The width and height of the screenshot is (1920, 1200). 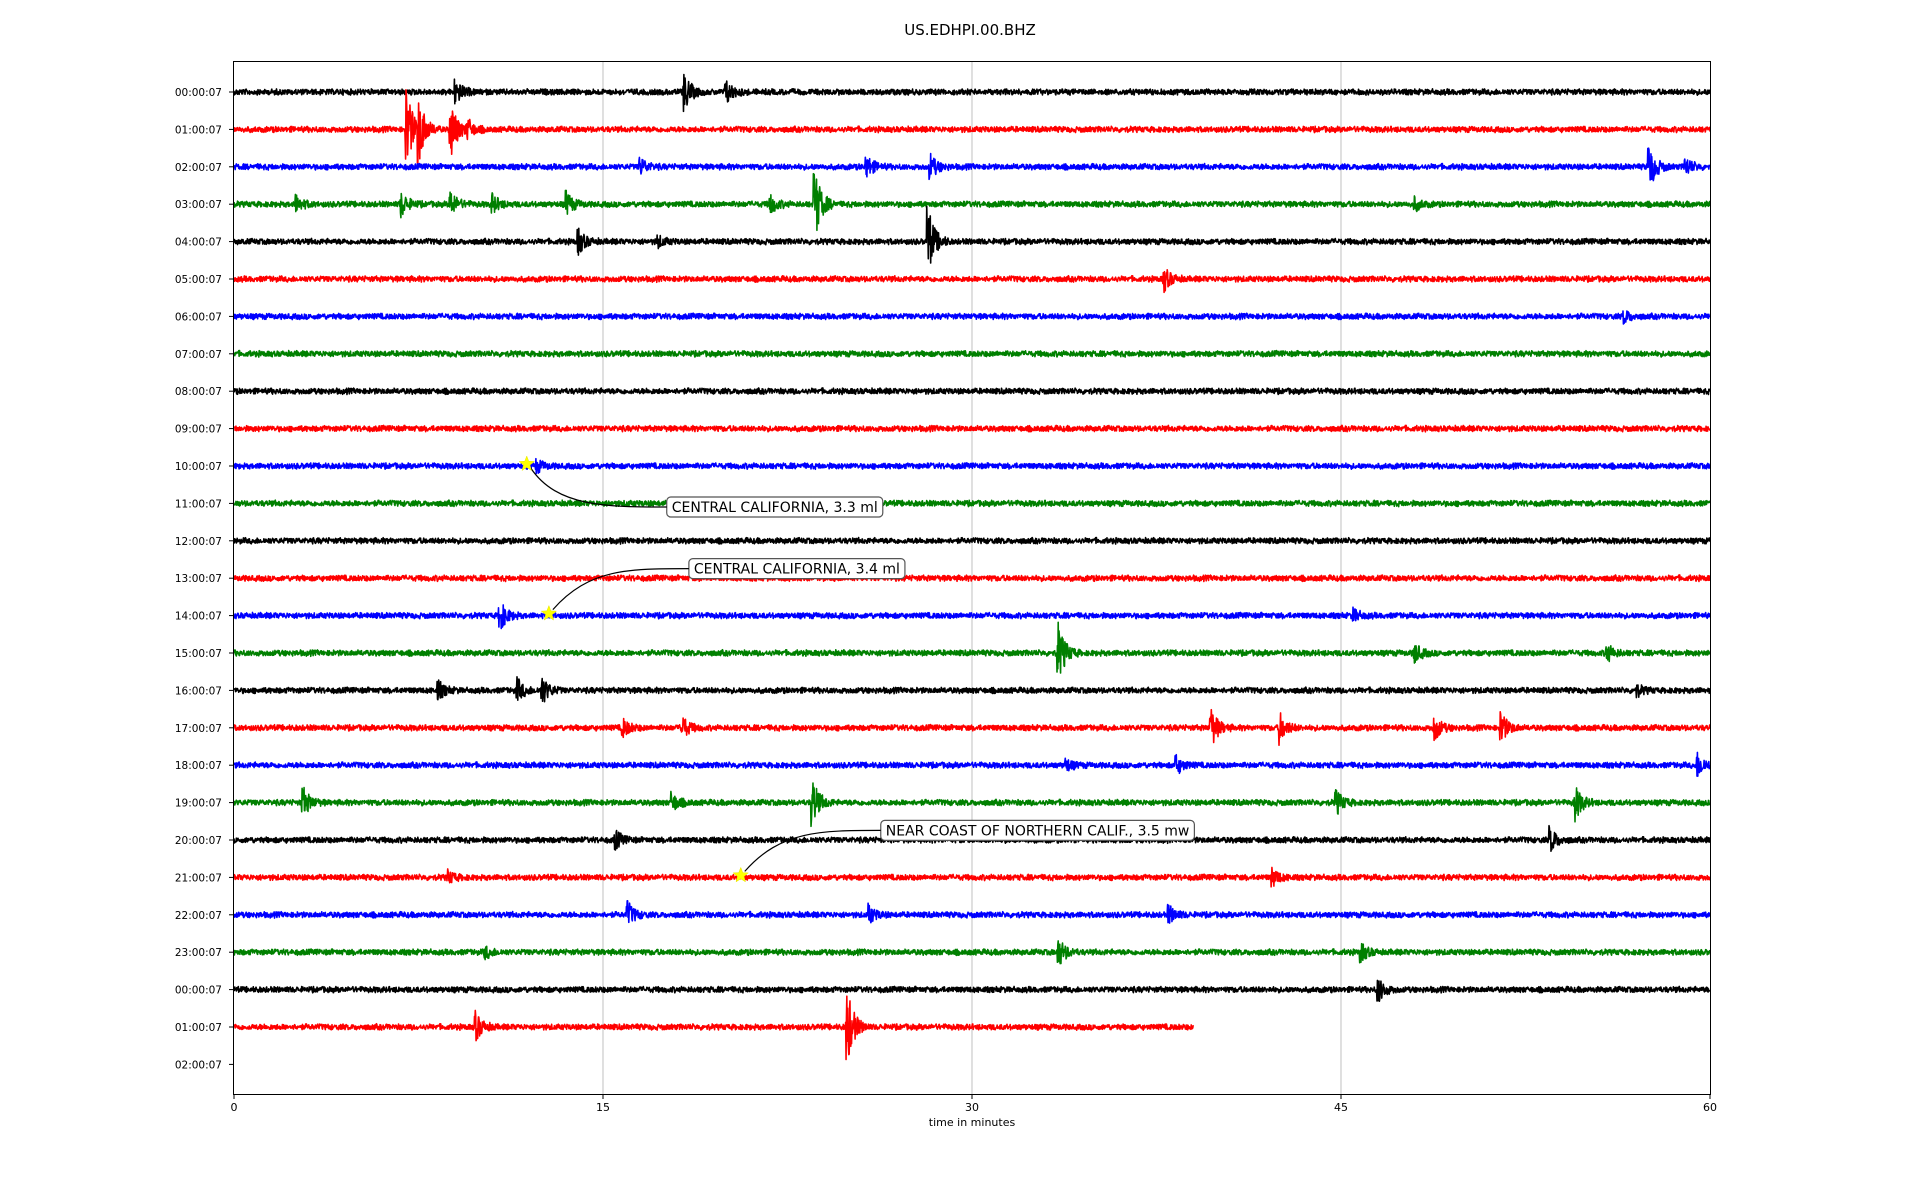 What do you see at coordinates (198, 878) in the screenshot?
I see `row-time-label: 21:00:07` at bounding box center [198, 878].